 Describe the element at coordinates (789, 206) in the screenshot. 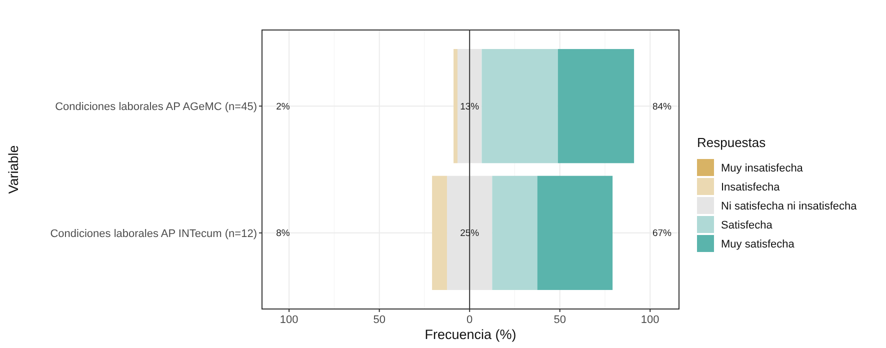

I see `legend-label: Ni satisfecha ni insatisfecha` at that location.